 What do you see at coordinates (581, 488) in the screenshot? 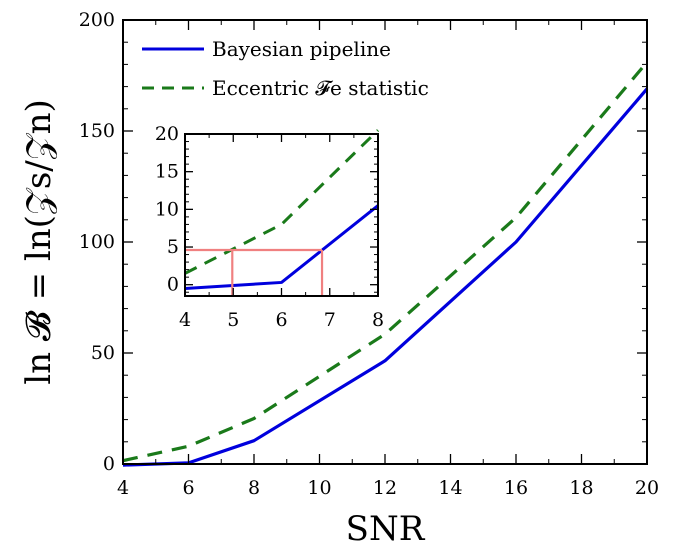
I see `x-tick-label: 18` at bounding box center [581, 488].